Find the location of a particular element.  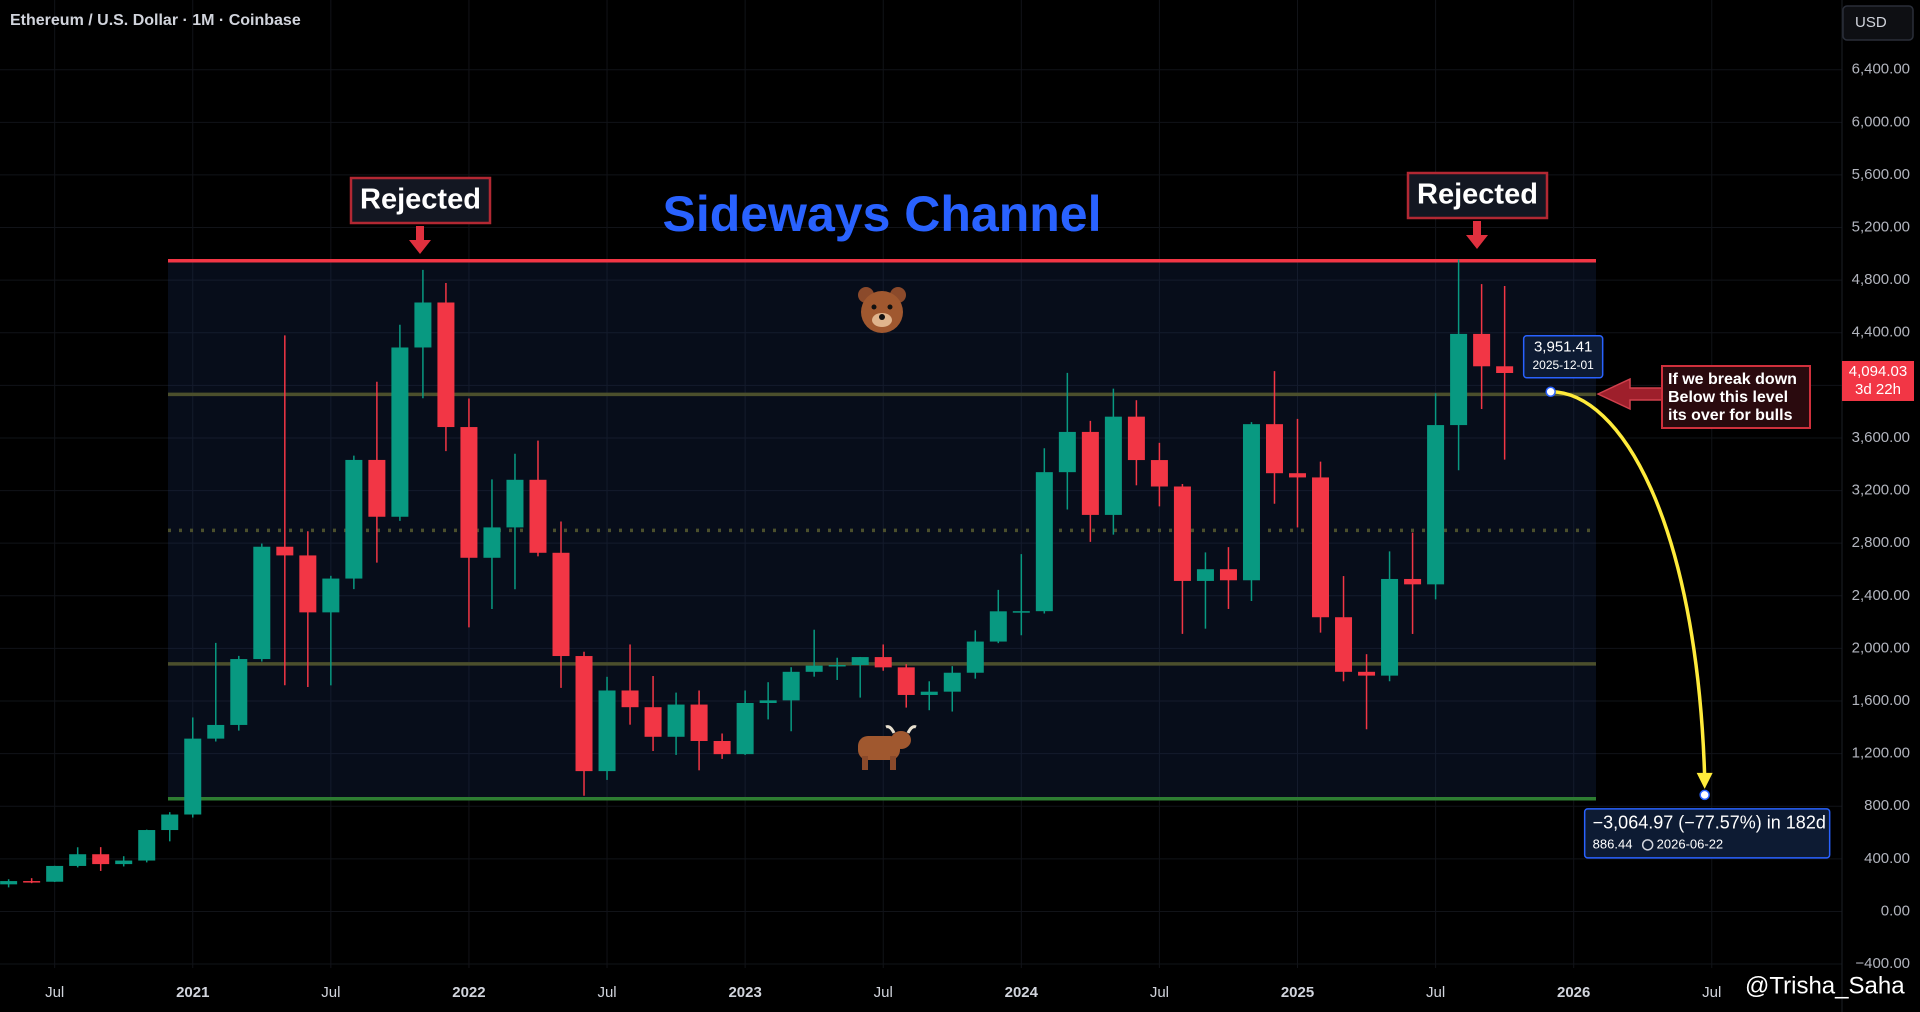

watermark: @Trisha_Saha is located at coordinates (1825, 985).